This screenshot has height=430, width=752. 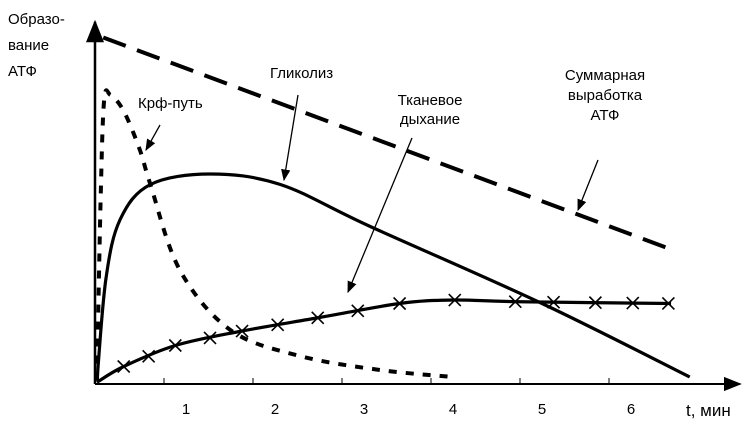 I want to click on x-axis-label: t, мин, so click(x=708, y=410).